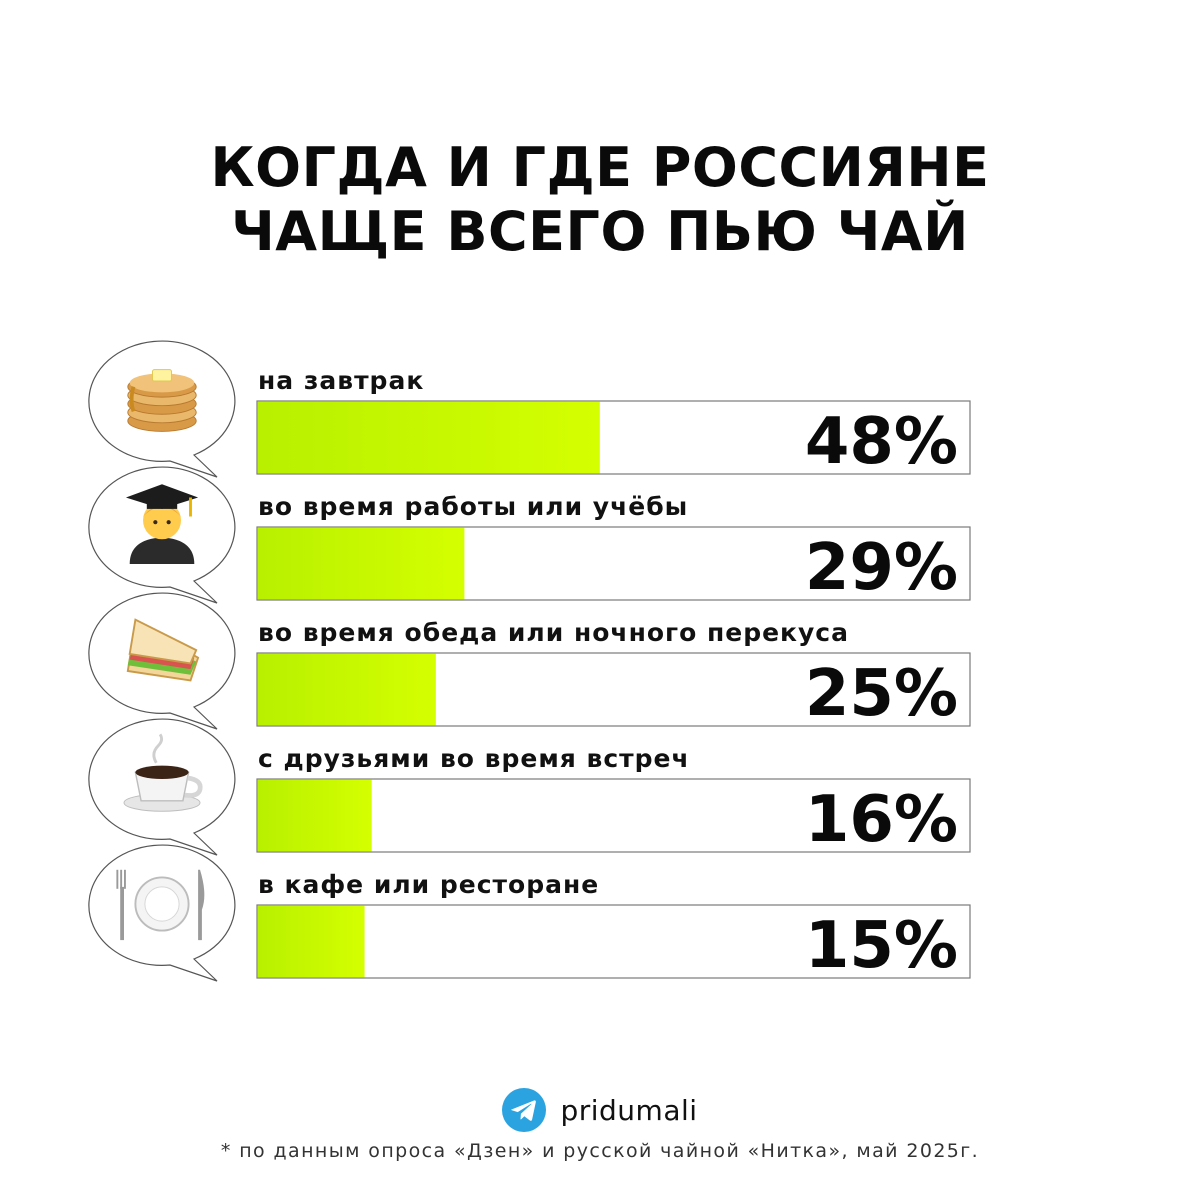 Image resolution: width=1200 pixels, height=1200 pixels. What do you see at coordinates (629, 1110) in the screenshot?
I see `brand-name: pridumali` at bounding box center [629, 1110].